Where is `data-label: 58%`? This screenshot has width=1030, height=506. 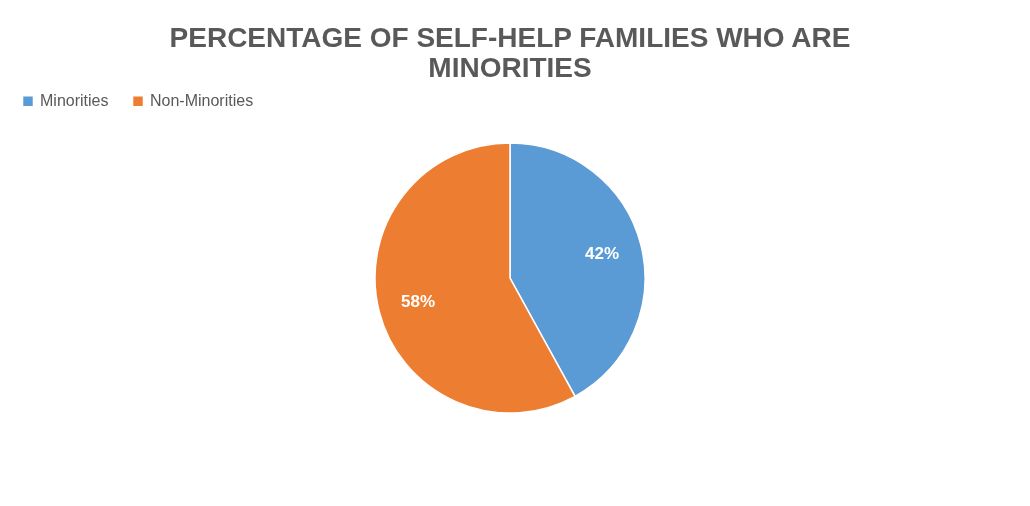 data-label: 58% is located at coordinates (417, 301).